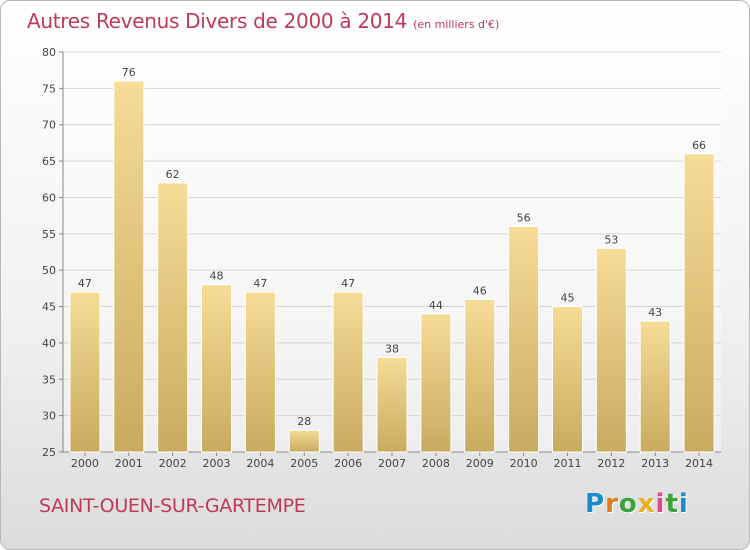 The height and width of the screenshot is (550, 750). Describe the element at coordinates (49, 161) in the screenshot. I see `y-tick-label: 65` at that location.